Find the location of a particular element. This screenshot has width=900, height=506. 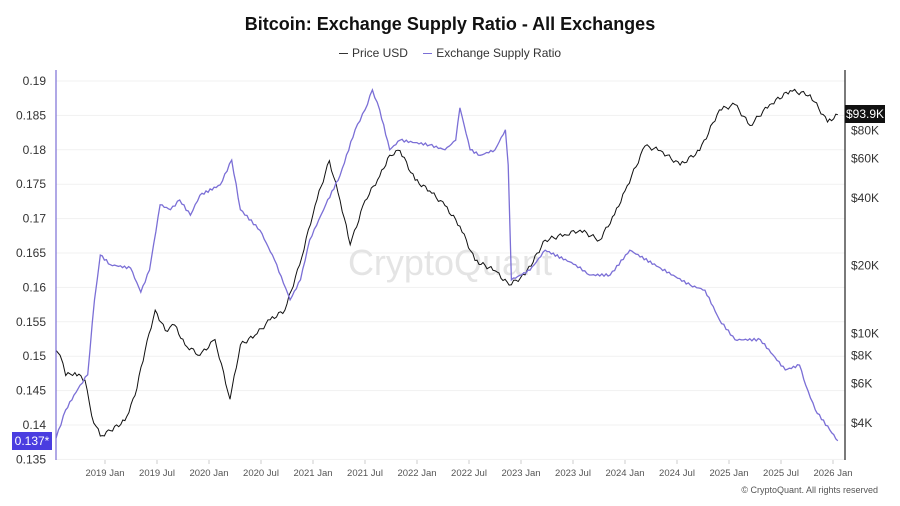

left-tick-label: 0.185 is located at coordinates (31, 115).